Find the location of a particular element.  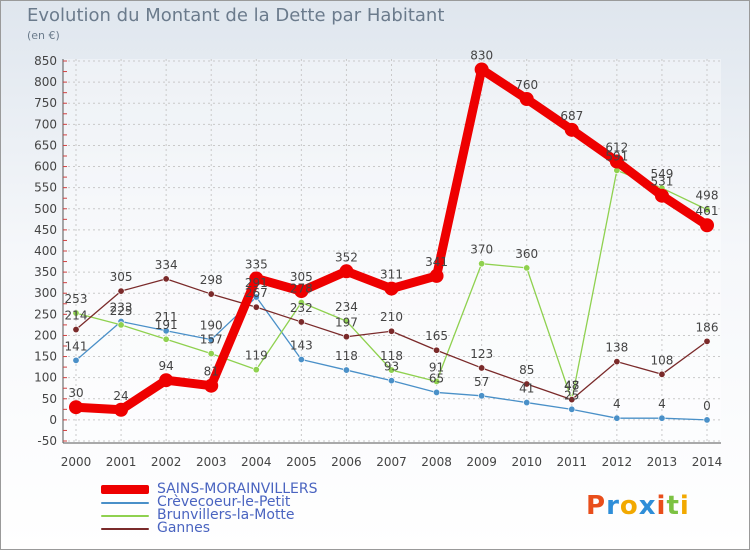

proxiti-logo: Proxiti is located at coordinates (638, 506).